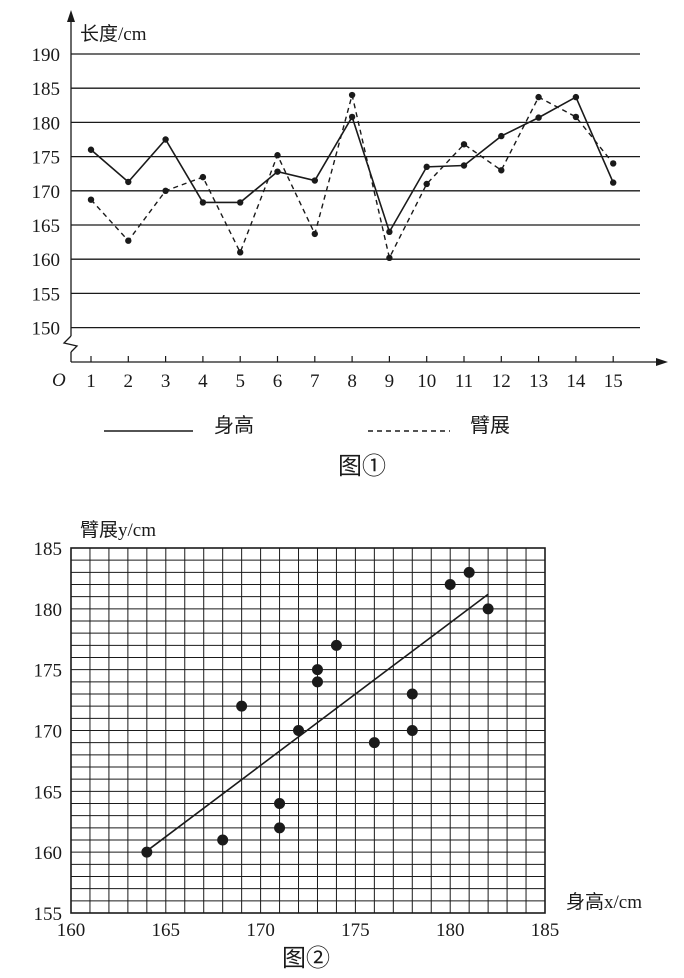 Image resolution: width=684 pixels, height=978 pixels. What do you see at coordinates (70, 344) in the screenshot?
I see `axis-break-mark` at bounding box center [70, 344].